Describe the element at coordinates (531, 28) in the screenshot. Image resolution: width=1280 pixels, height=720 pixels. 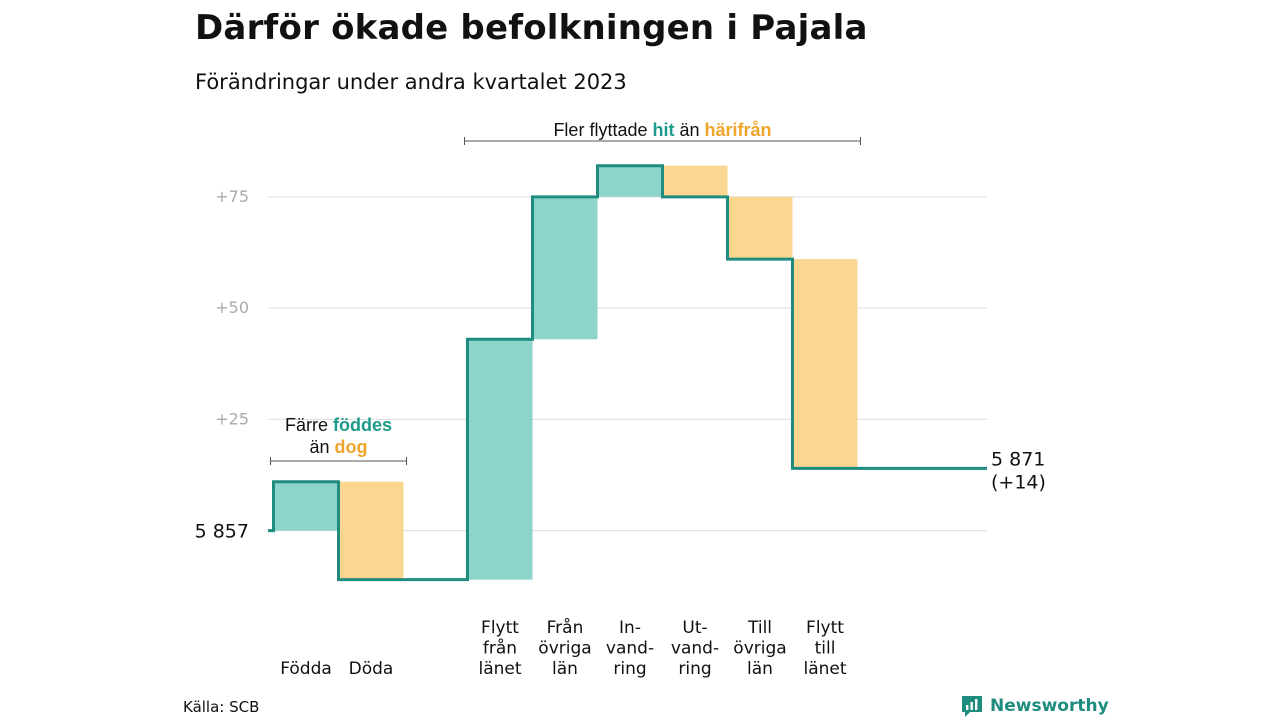
I see `chart-title: Därför ökade befolkningen i Pajala` at that location.